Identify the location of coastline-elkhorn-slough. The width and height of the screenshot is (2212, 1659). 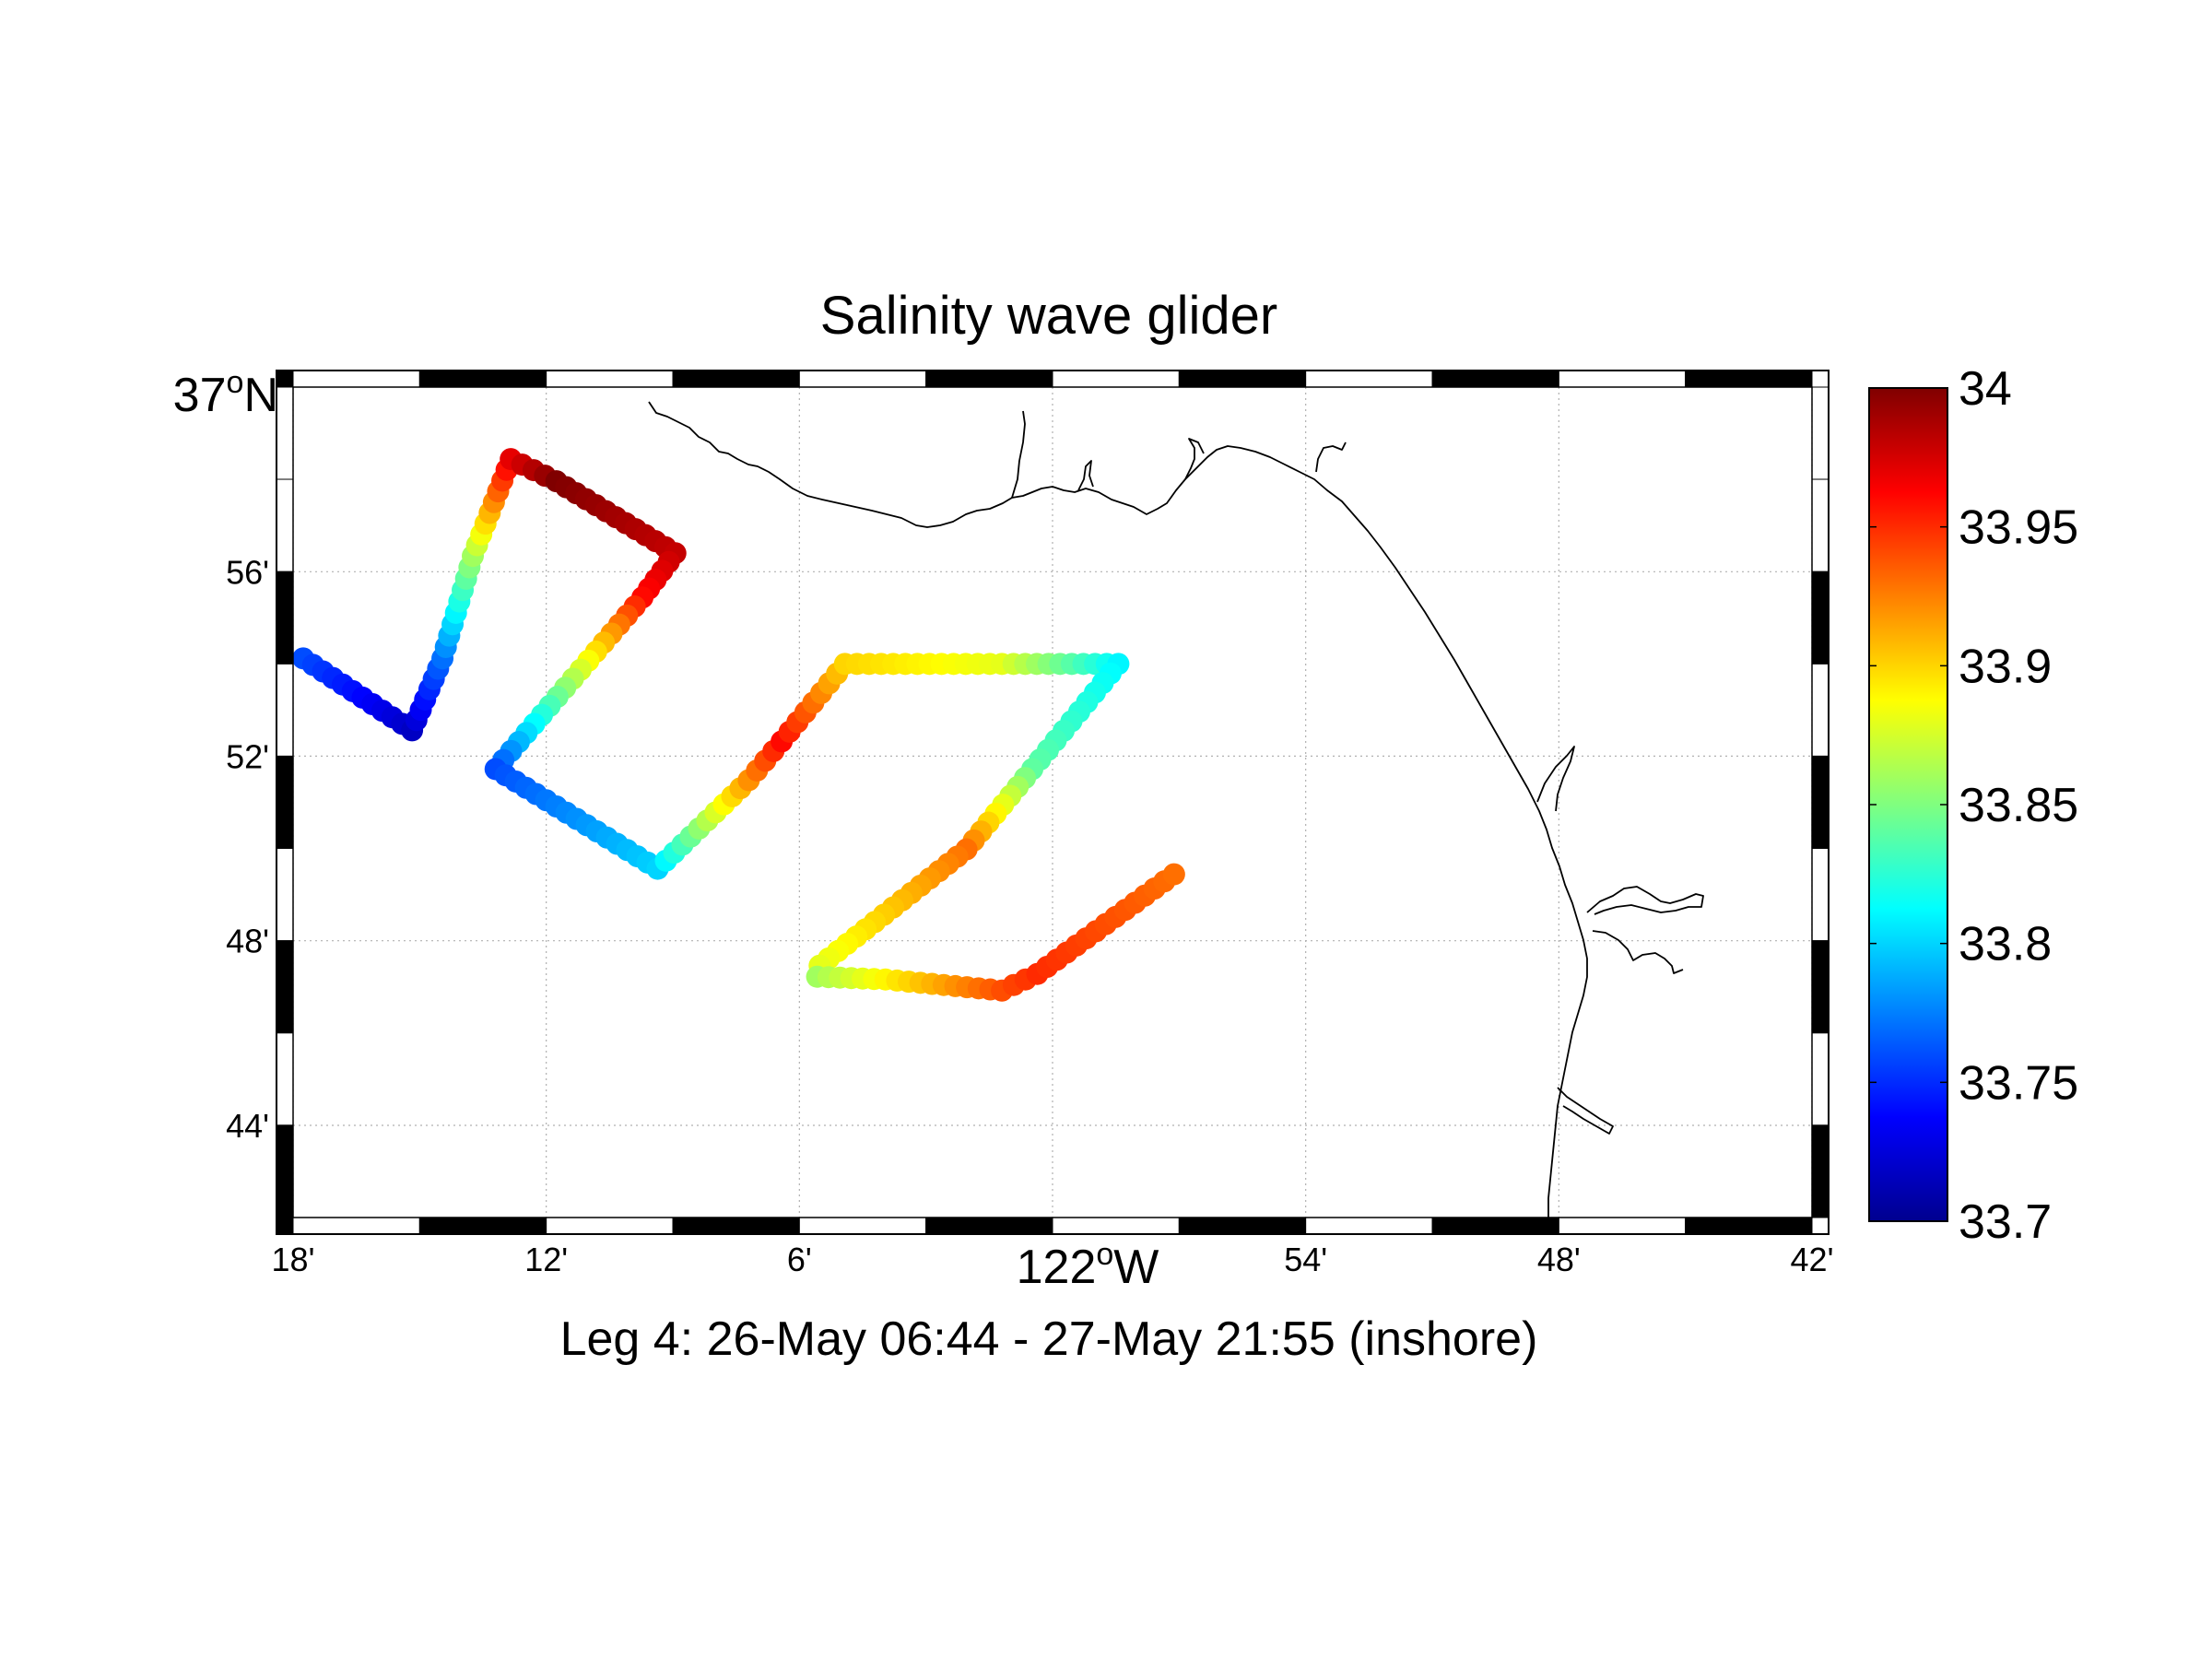
(1645, 900).